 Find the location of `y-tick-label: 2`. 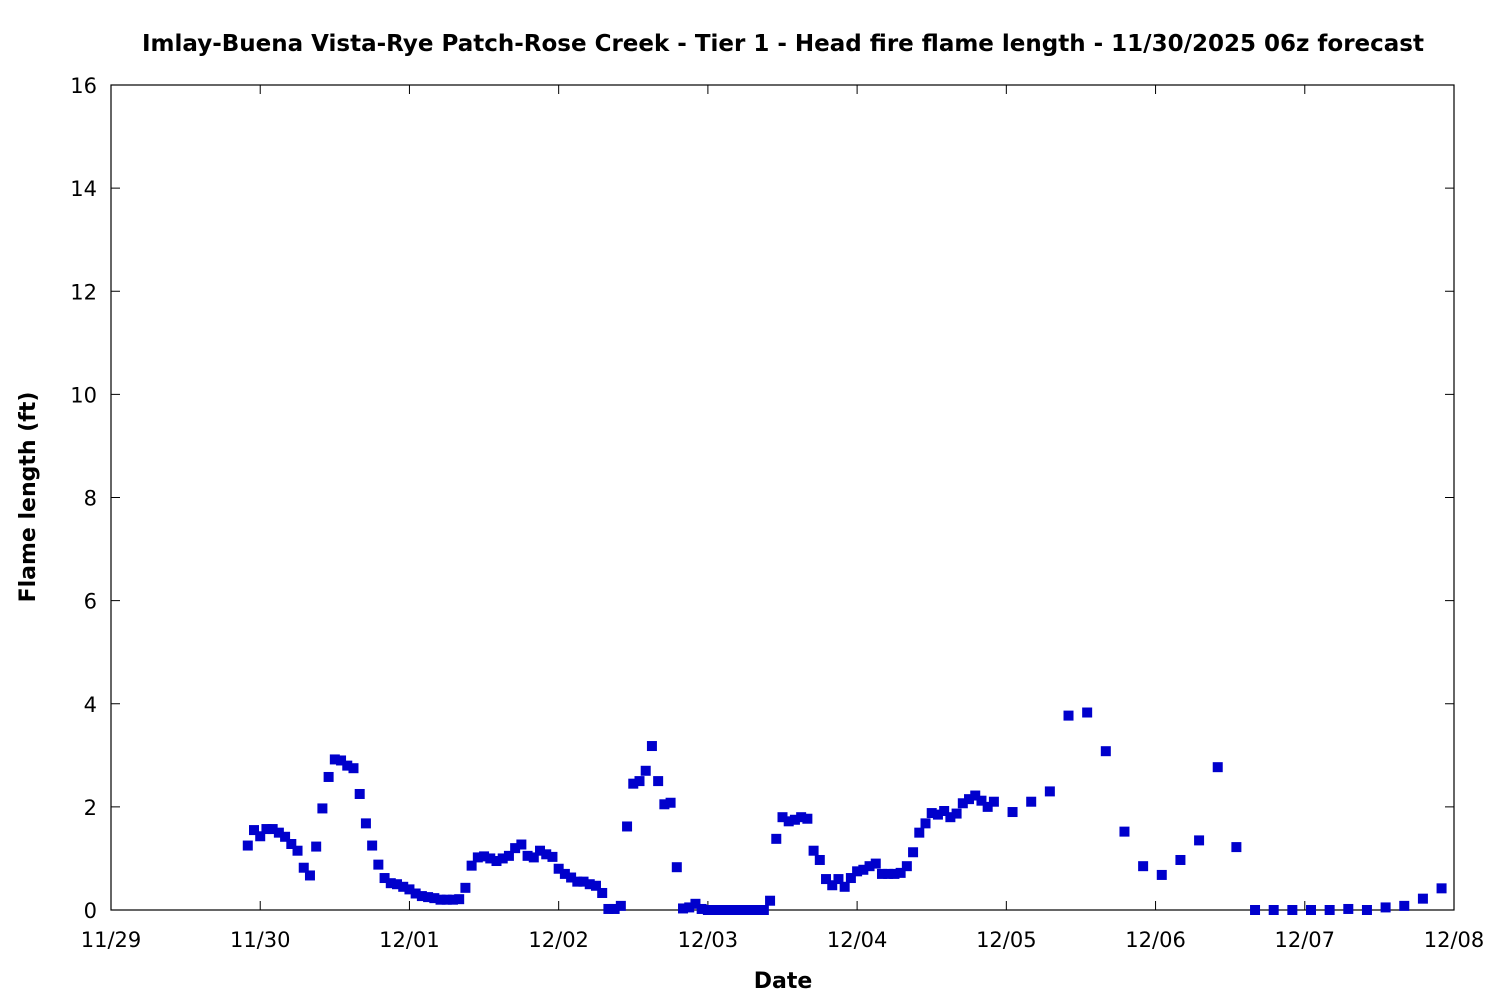

y-tick-label: 2 is located at coordinates (90, 808).